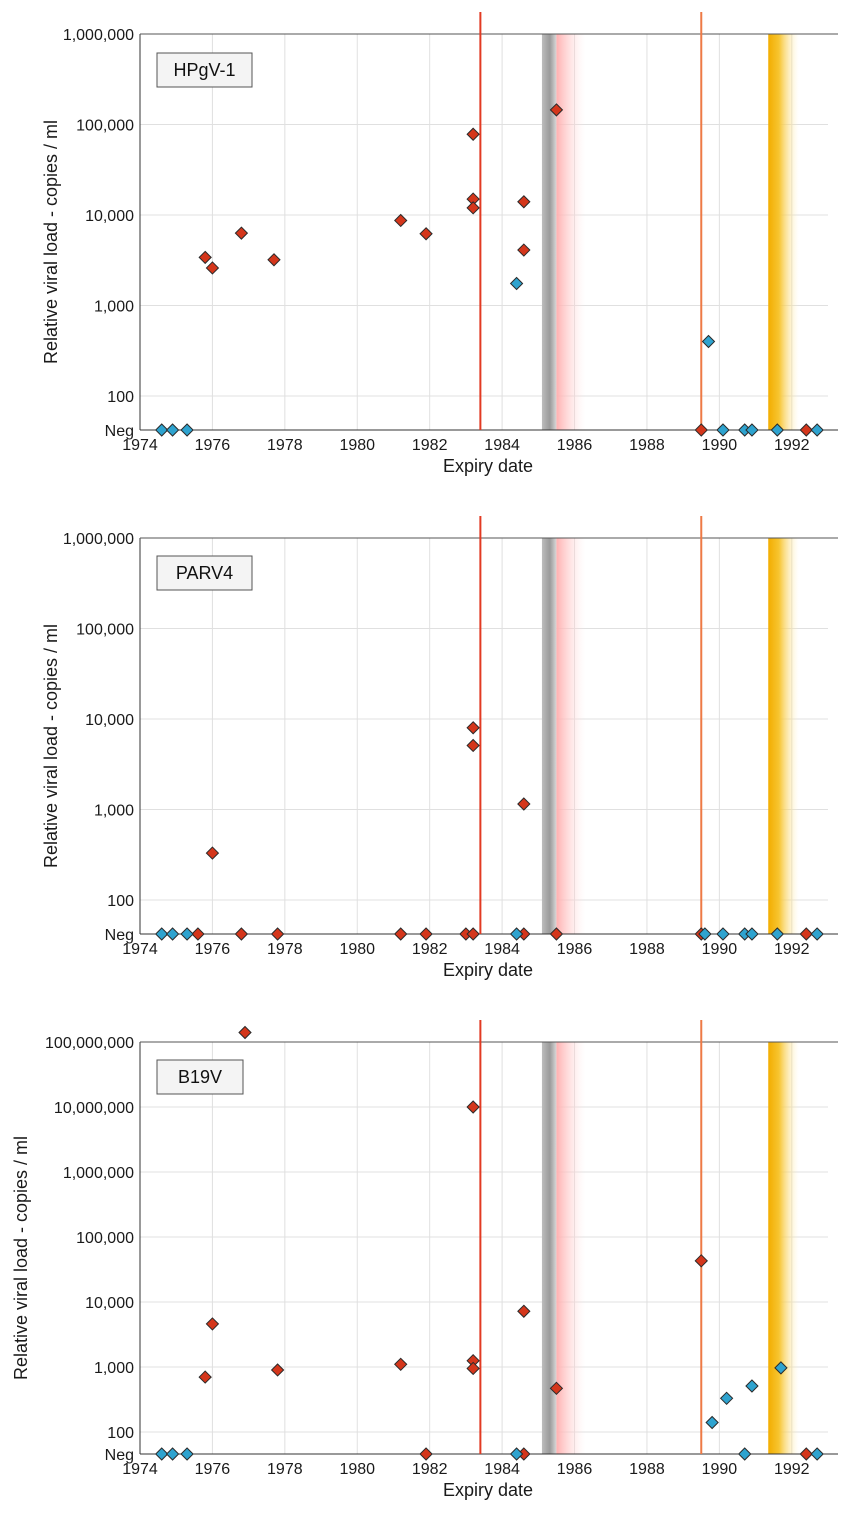 This screenshot has height=1515, width=841. I want to click on panel-label: HPgV-1, so click(204, 70).